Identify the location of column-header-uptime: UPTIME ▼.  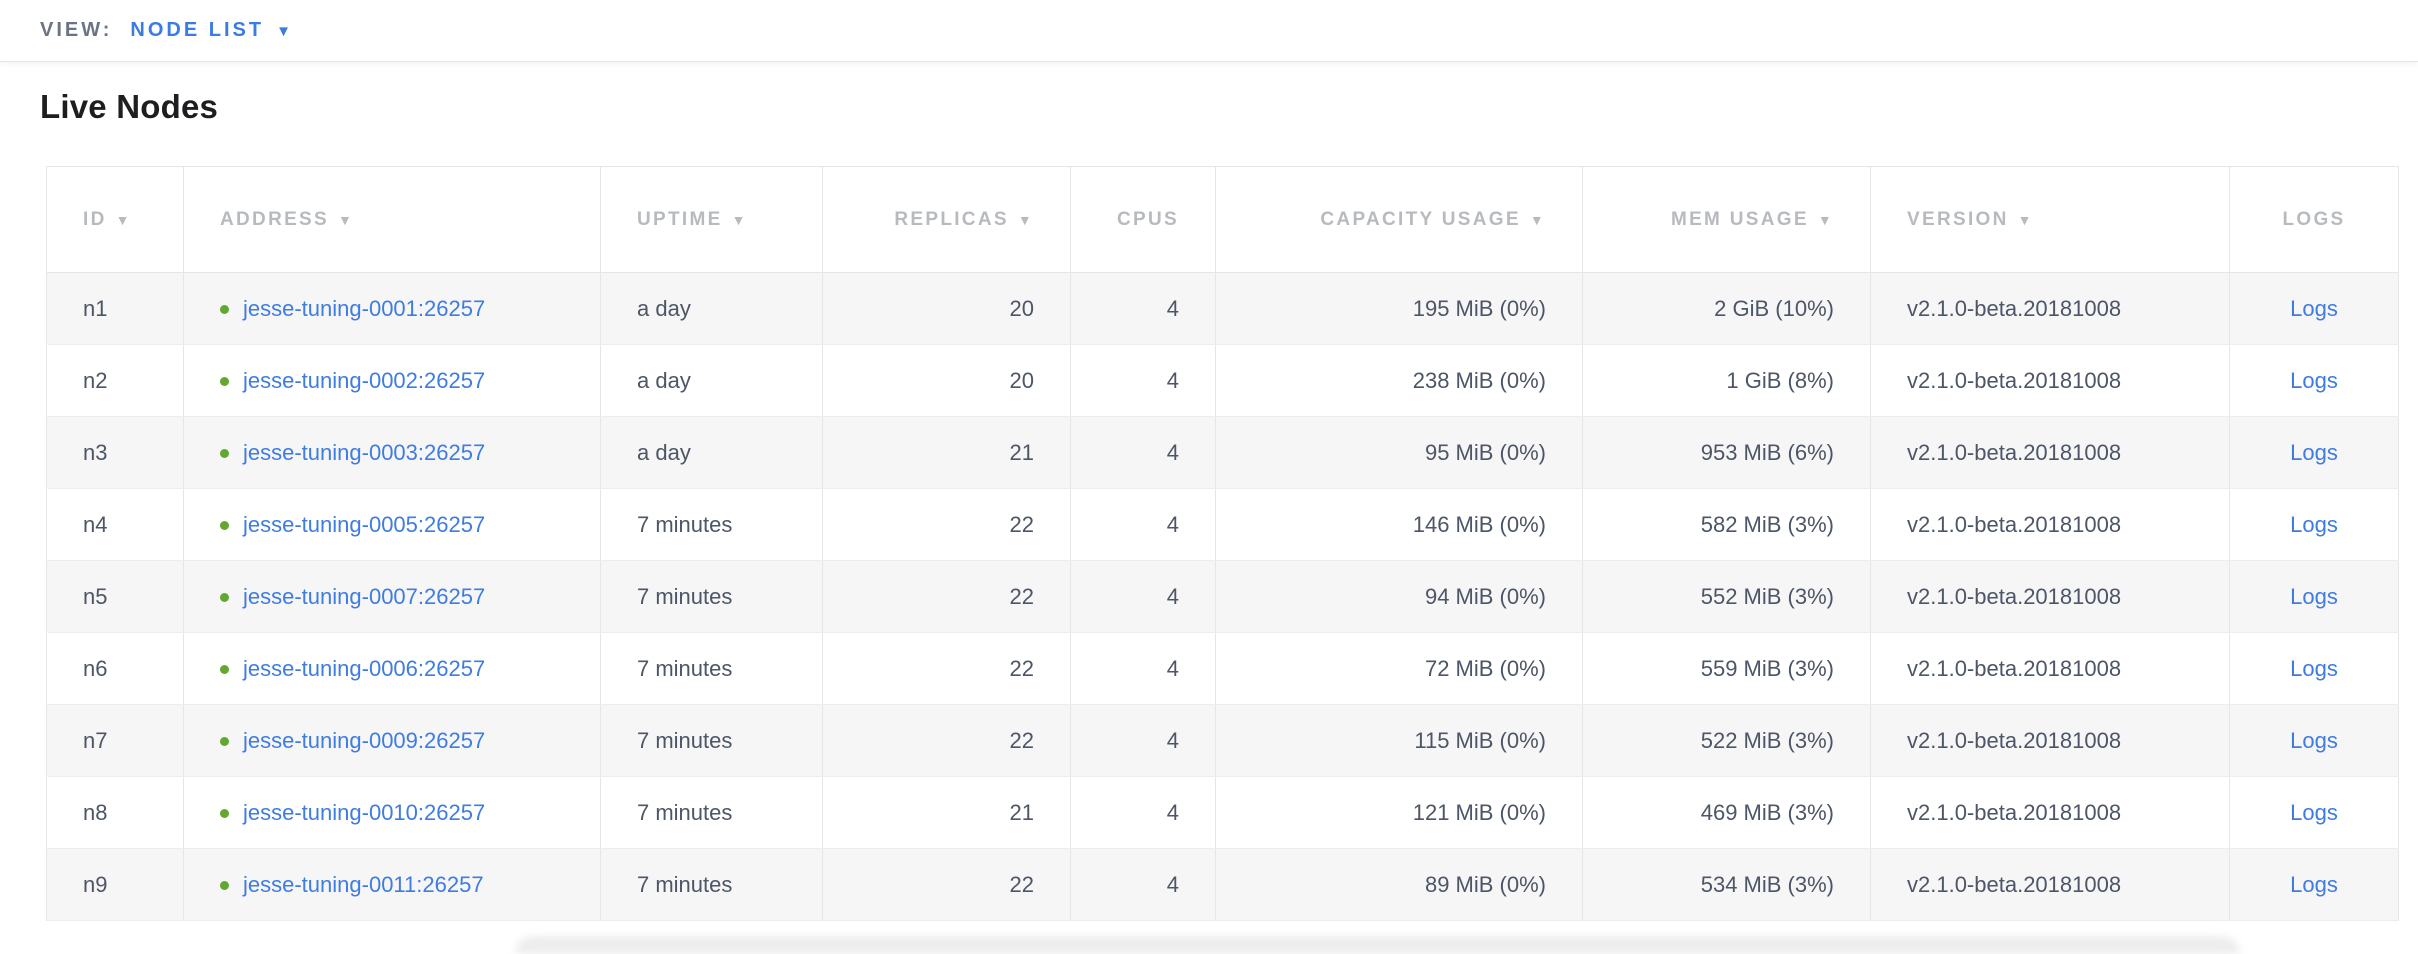
(711, 219).